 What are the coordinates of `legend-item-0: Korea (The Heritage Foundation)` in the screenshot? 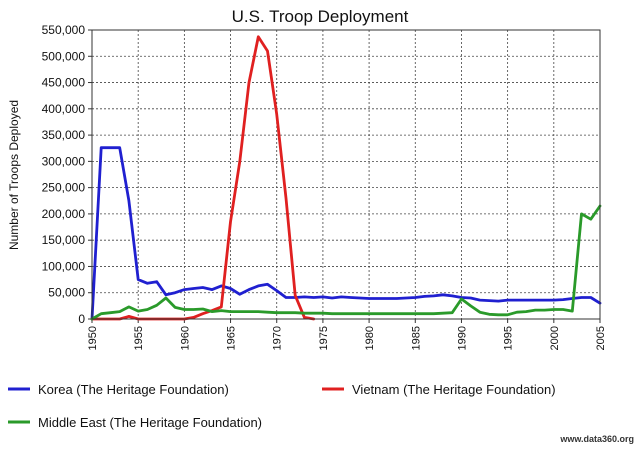 It's located at (118, 389).